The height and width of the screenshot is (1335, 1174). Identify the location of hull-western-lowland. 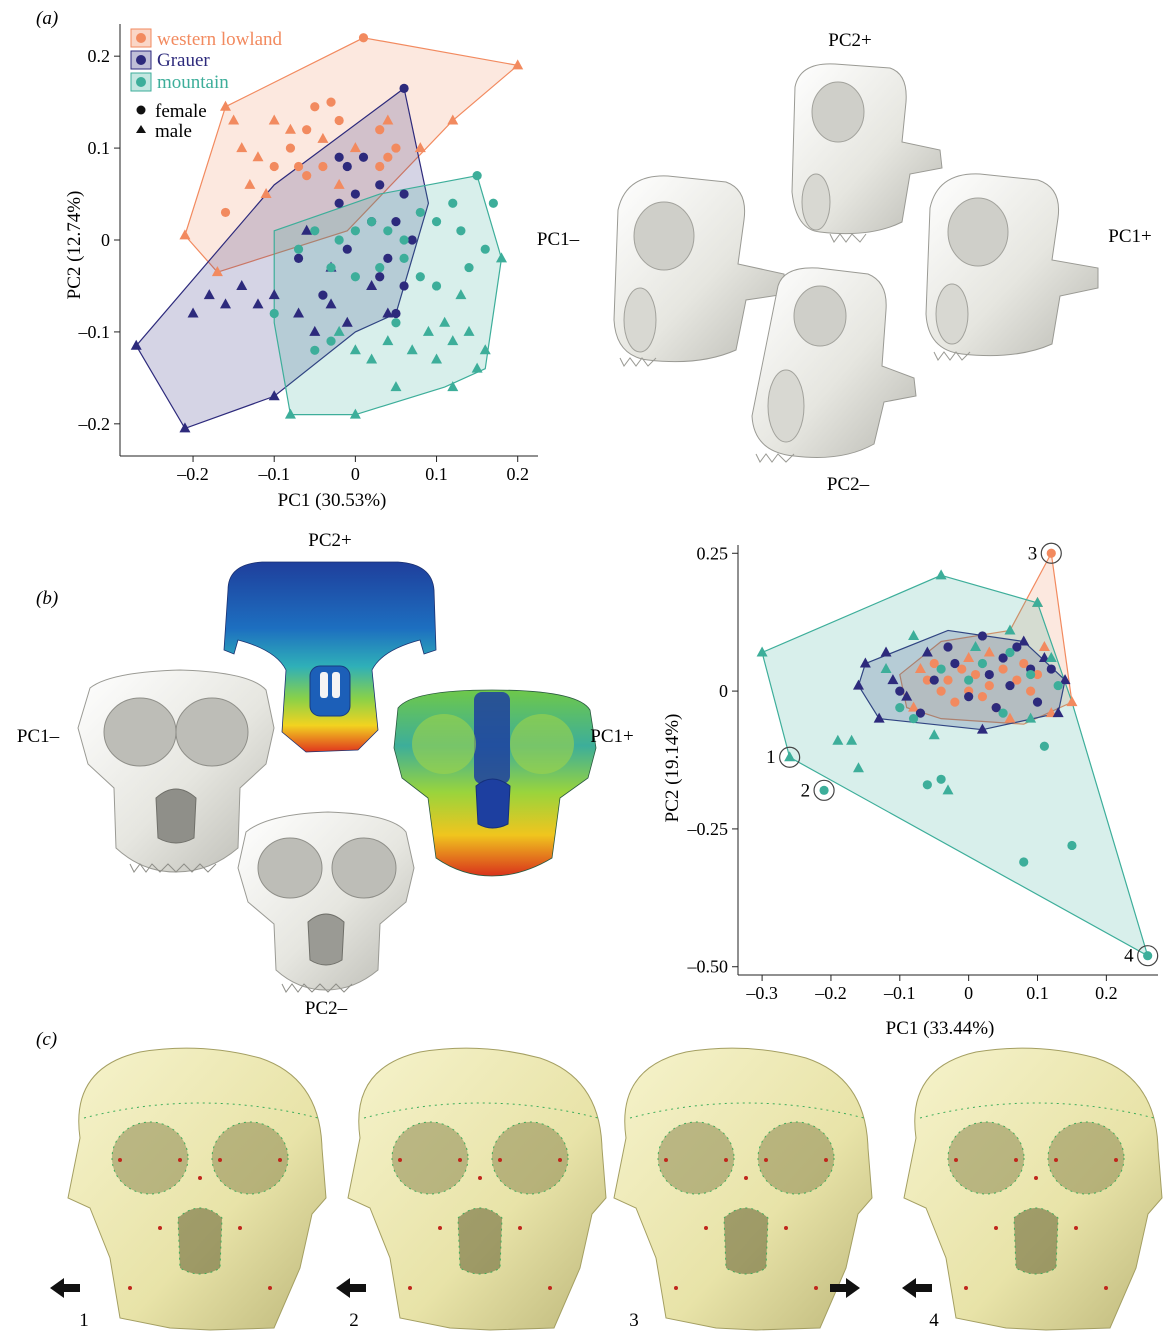
(352, 155).